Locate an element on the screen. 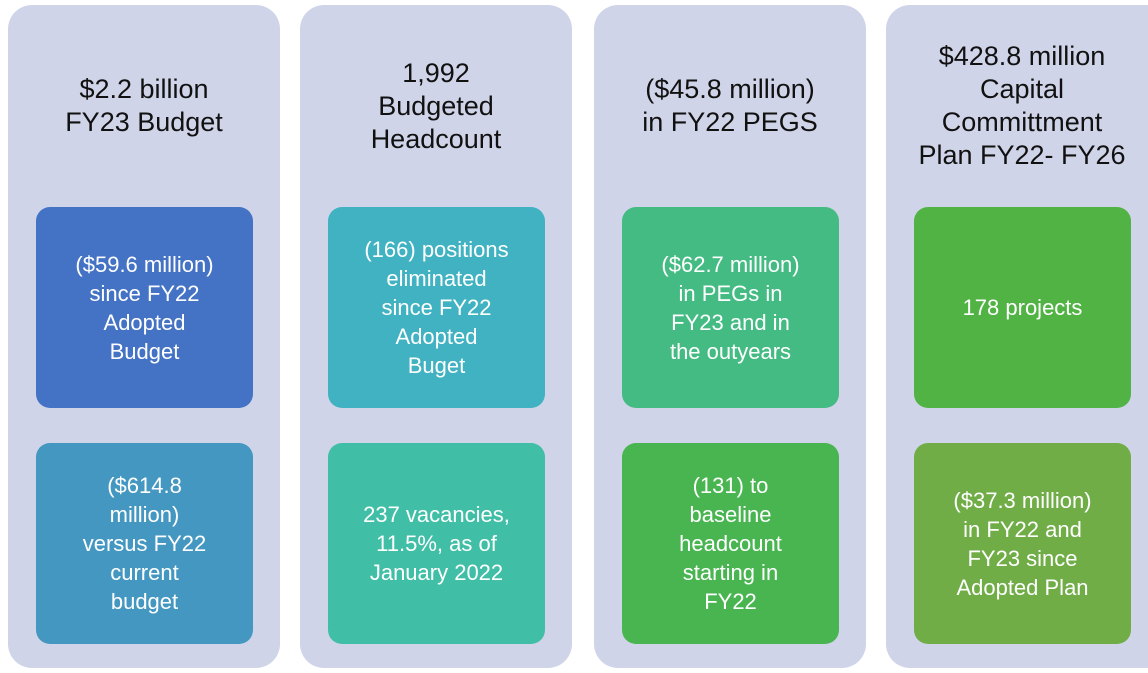  column-title: ($45.8 million) in FY22 PEGS is located at coordinates (730, 106).